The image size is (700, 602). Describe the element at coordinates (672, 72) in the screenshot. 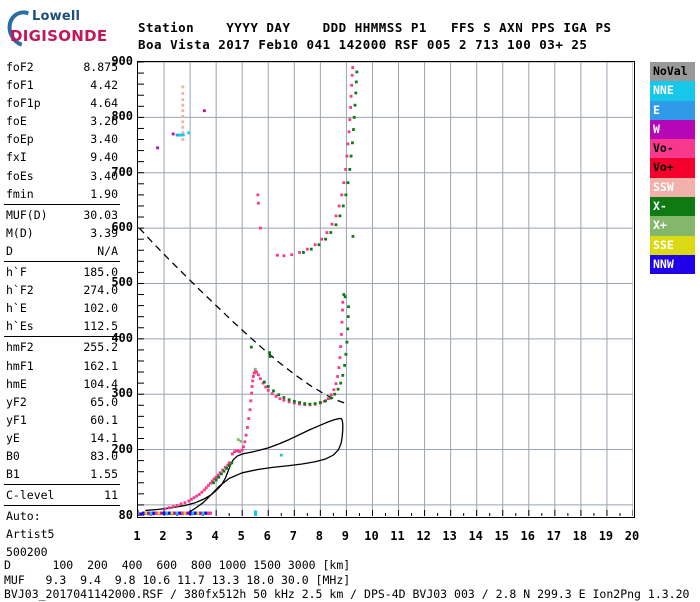

I see `legend-item-noval: NoVal` at that location.